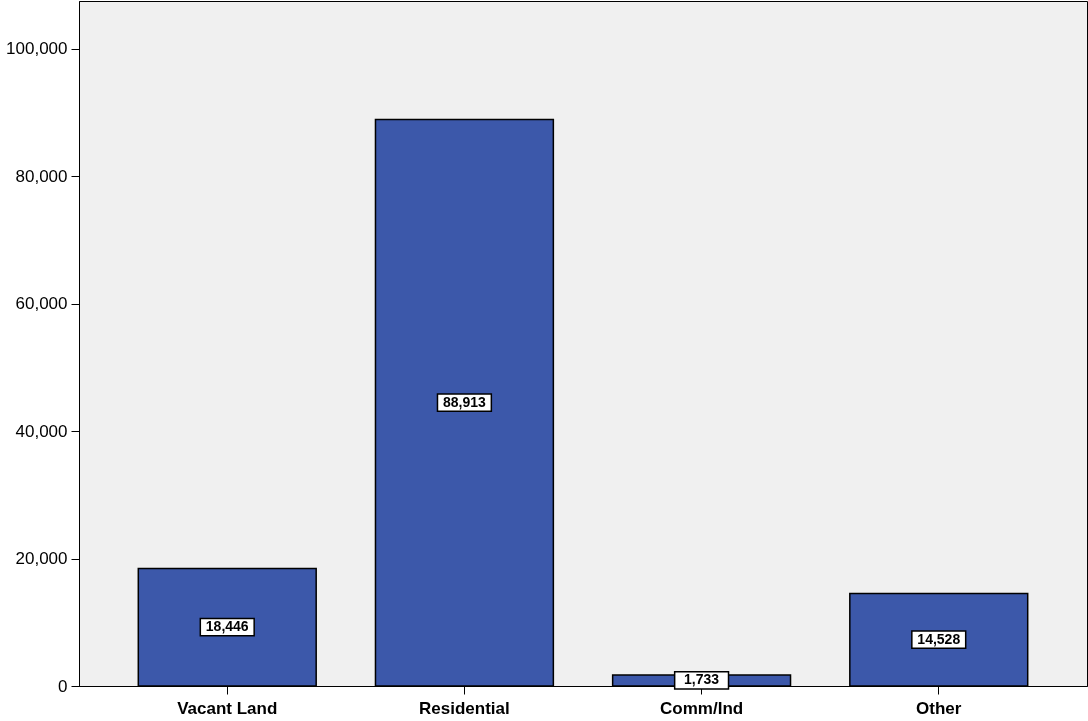 The width and height of the screenshot is (1088, 721). What do you see at coordinates (702, 679) in the screenshot?
I see `data-label: 1,733` at bounding box center [702, 679].